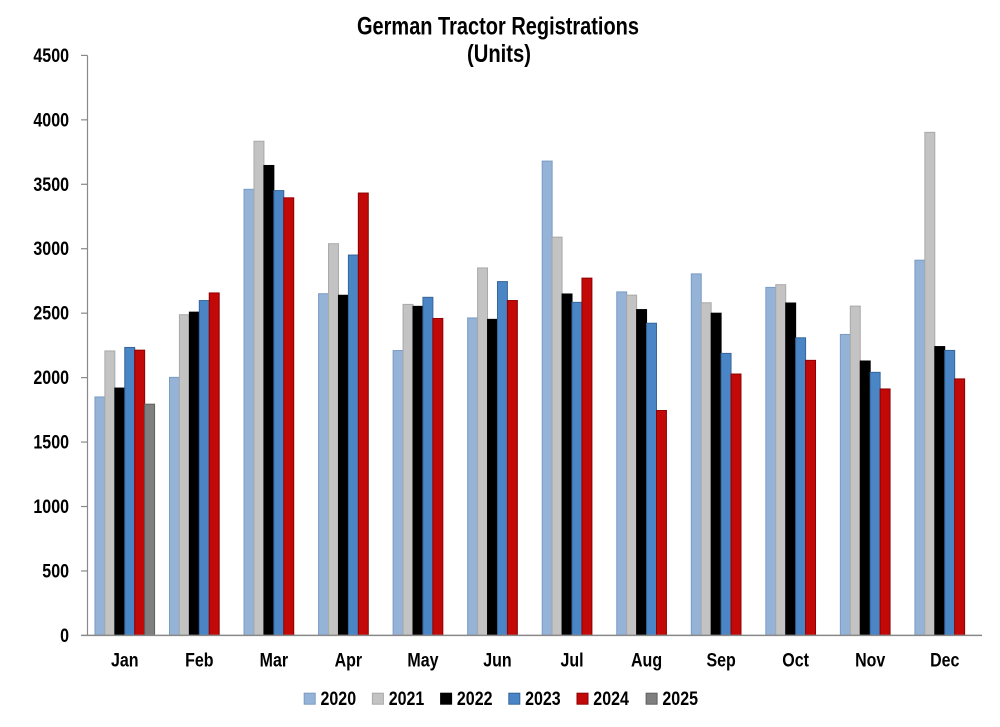 This screenshot has height=727, width=1000. Describe the element at coordinates (422, 661) in the screenshot. I see `svg-text: May` at that location.